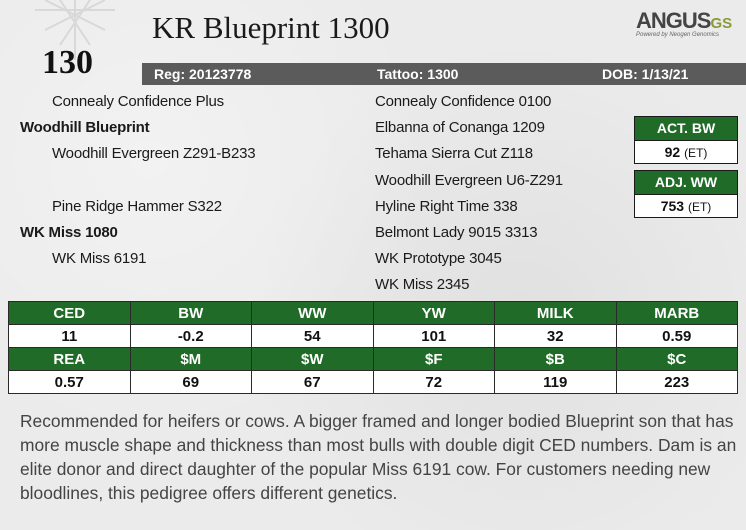 This screenshot has width=746, height=530. I want to click on adj-ww-value: 753, so click(672, 206).